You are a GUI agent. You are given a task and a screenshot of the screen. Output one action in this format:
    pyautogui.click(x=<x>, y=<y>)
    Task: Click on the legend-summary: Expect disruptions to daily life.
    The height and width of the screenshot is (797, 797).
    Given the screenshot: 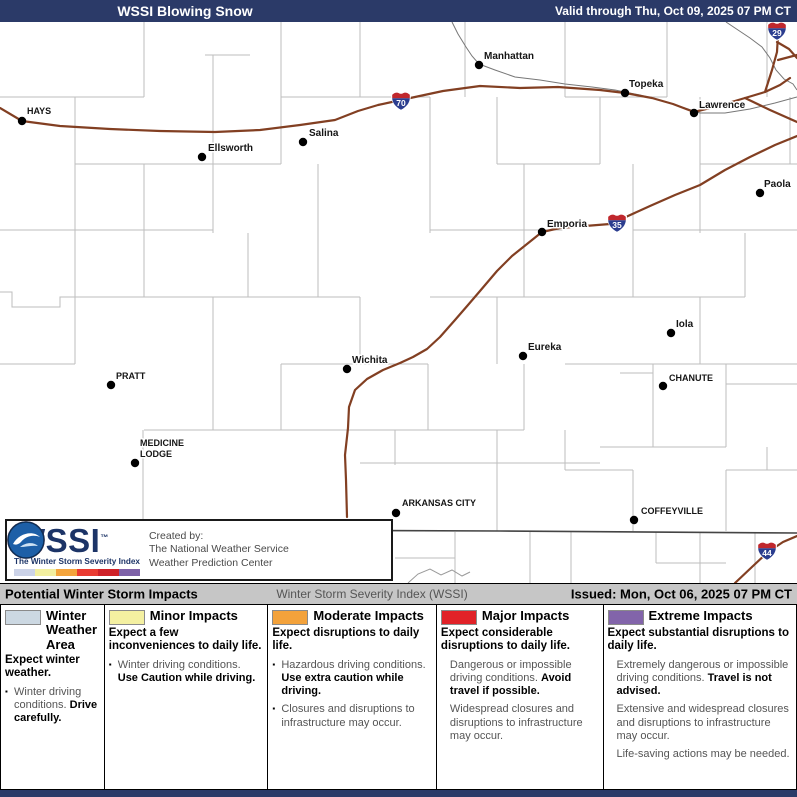 What is the action you would take?
    pyautogui.click(x=346, y=640)
    